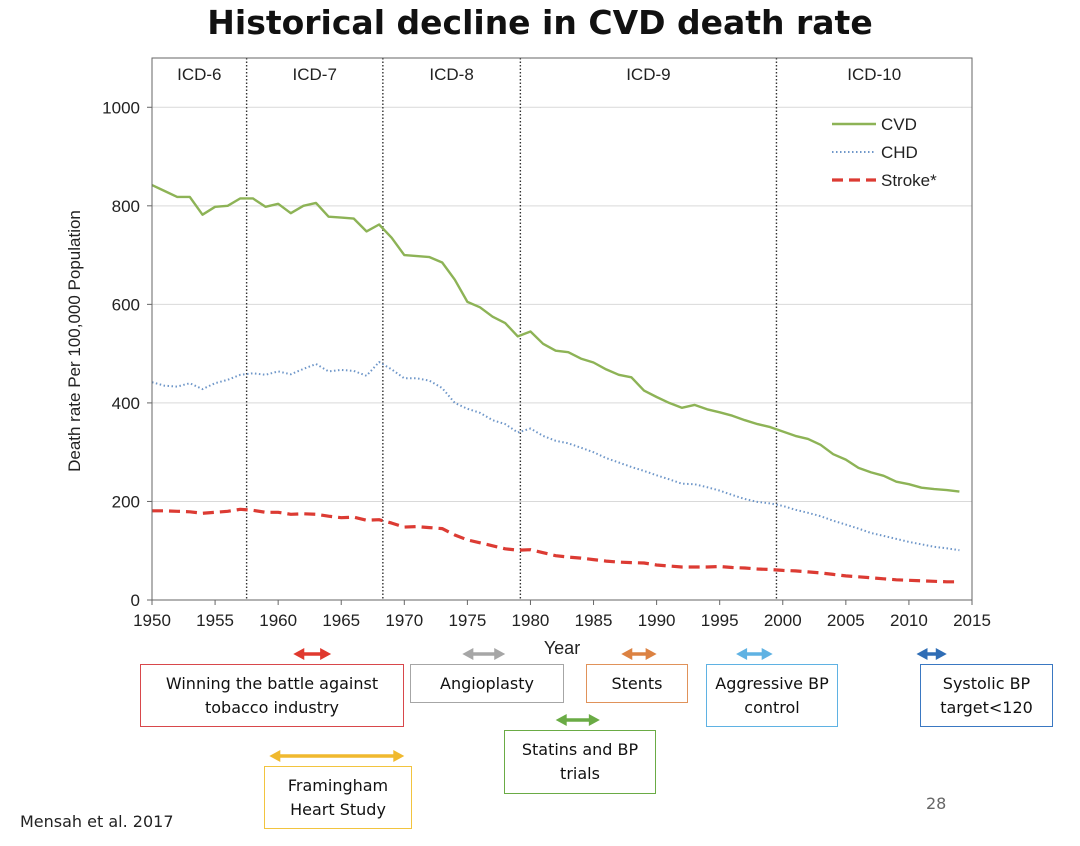 The width and height of the screenshot is (1080, 846). Describe the element at coordinates (540, 22) in the screenshot. I see `slide-title: Historical decline in CVD death rate` at that location.